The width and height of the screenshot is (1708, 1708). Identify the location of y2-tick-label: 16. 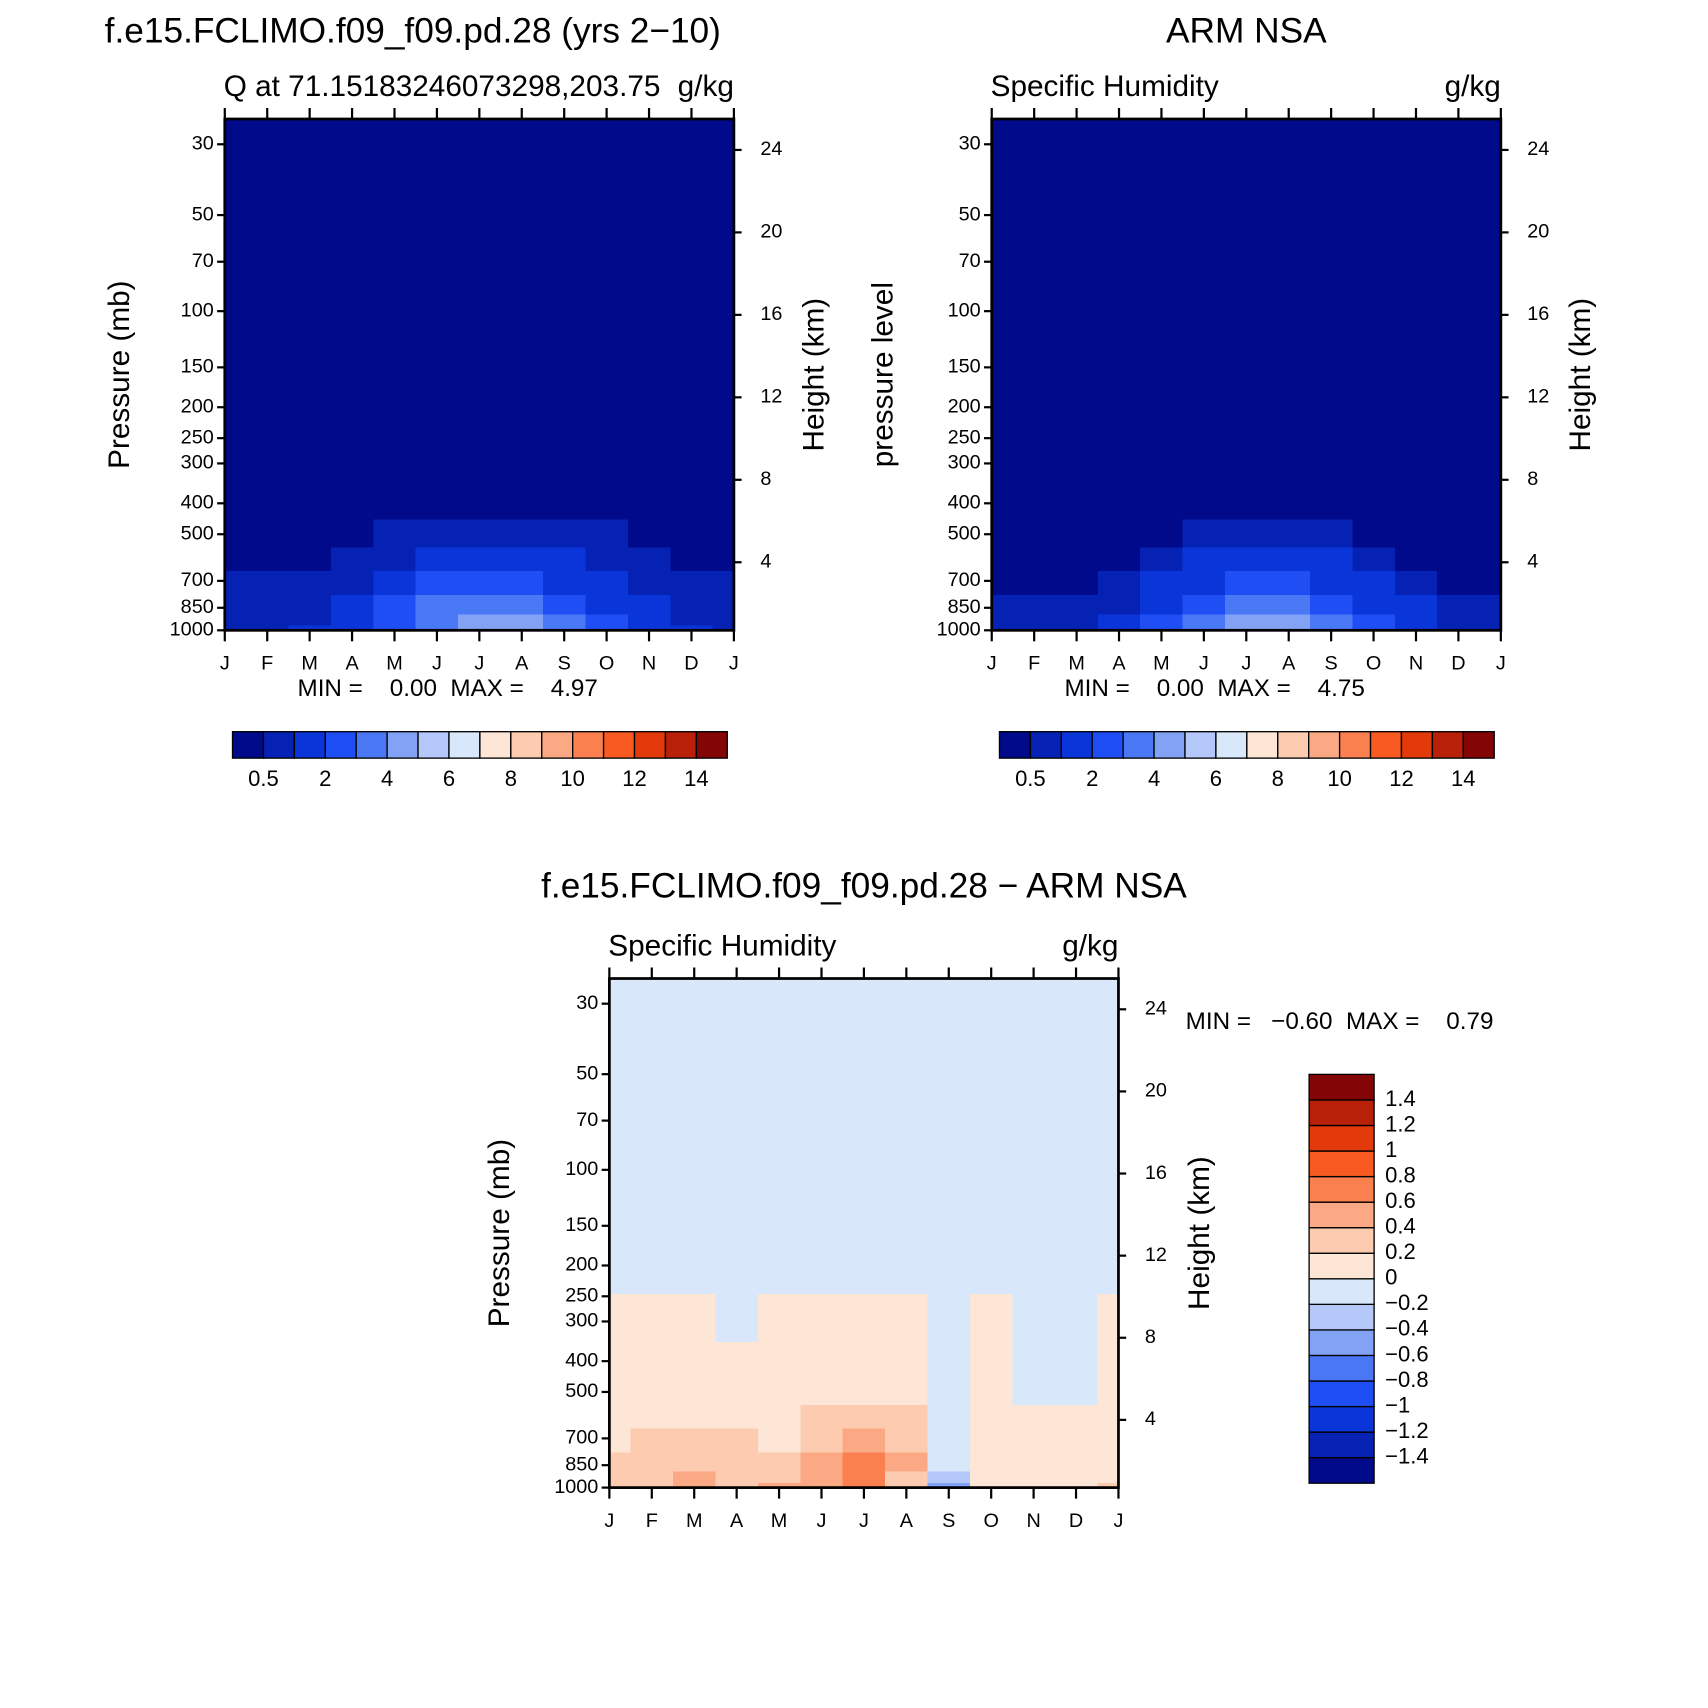
(1156, 1173).